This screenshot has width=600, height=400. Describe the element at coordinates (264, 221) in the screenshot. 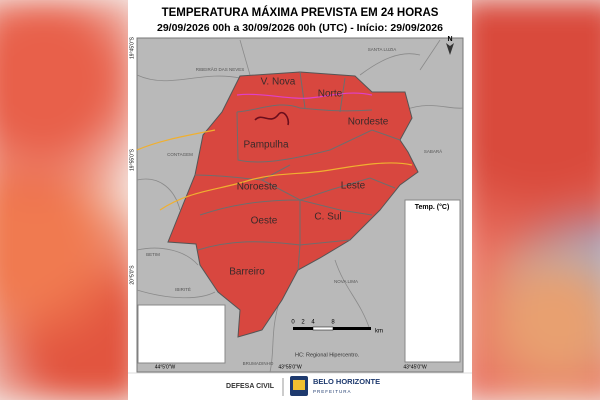

I see `region-label: Oeste` at that location.